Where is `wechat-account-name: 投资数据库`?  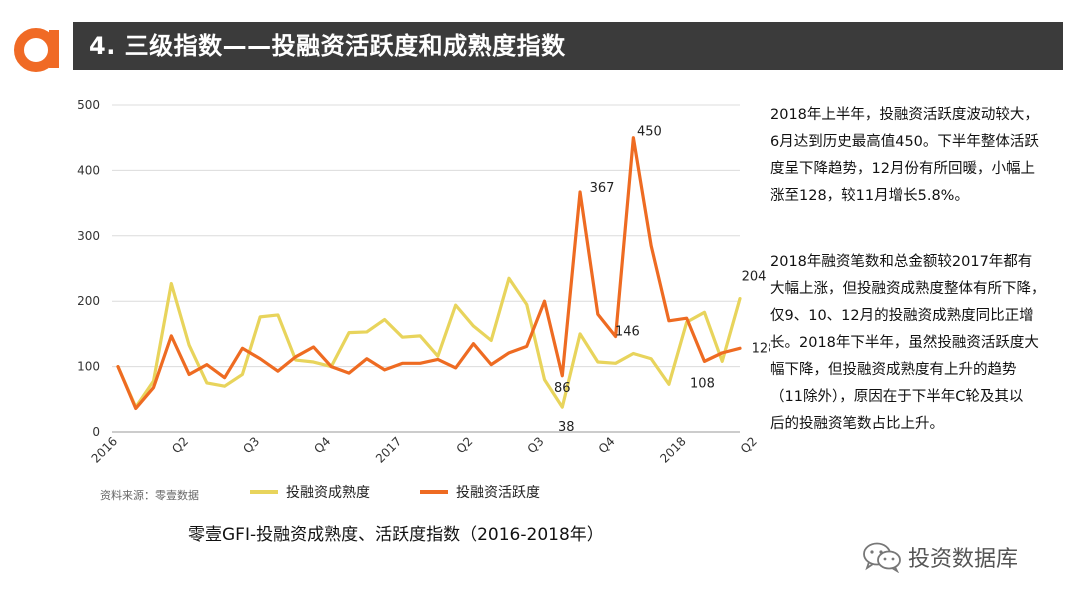
wechat-account-name: 投资数据库 is located at coordinates (963, 559).